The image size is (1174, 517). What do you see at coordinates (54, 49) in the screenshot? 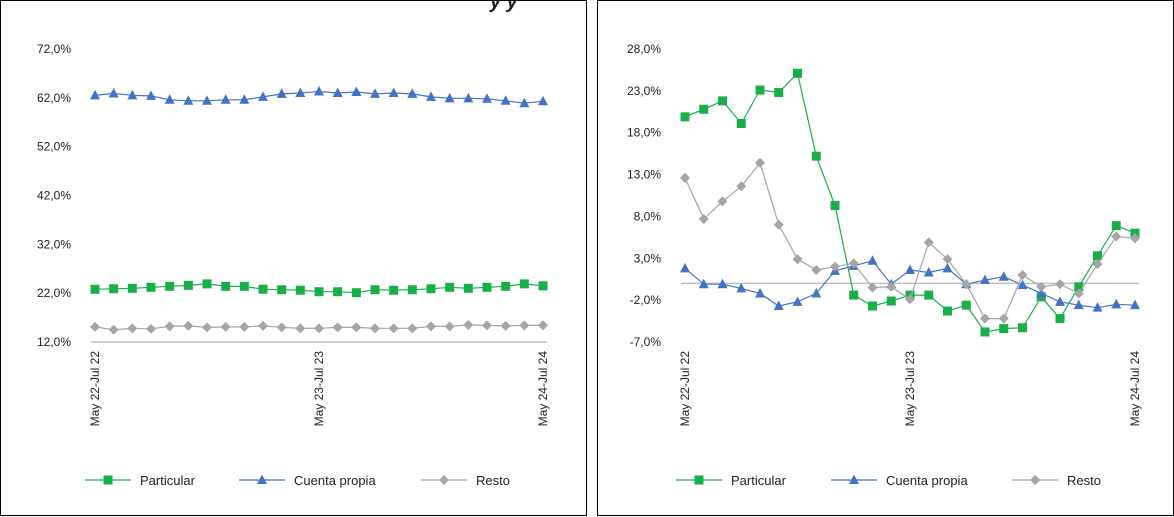
I see `y-tick-label: 72,0%` at bounding box center [54, 49].